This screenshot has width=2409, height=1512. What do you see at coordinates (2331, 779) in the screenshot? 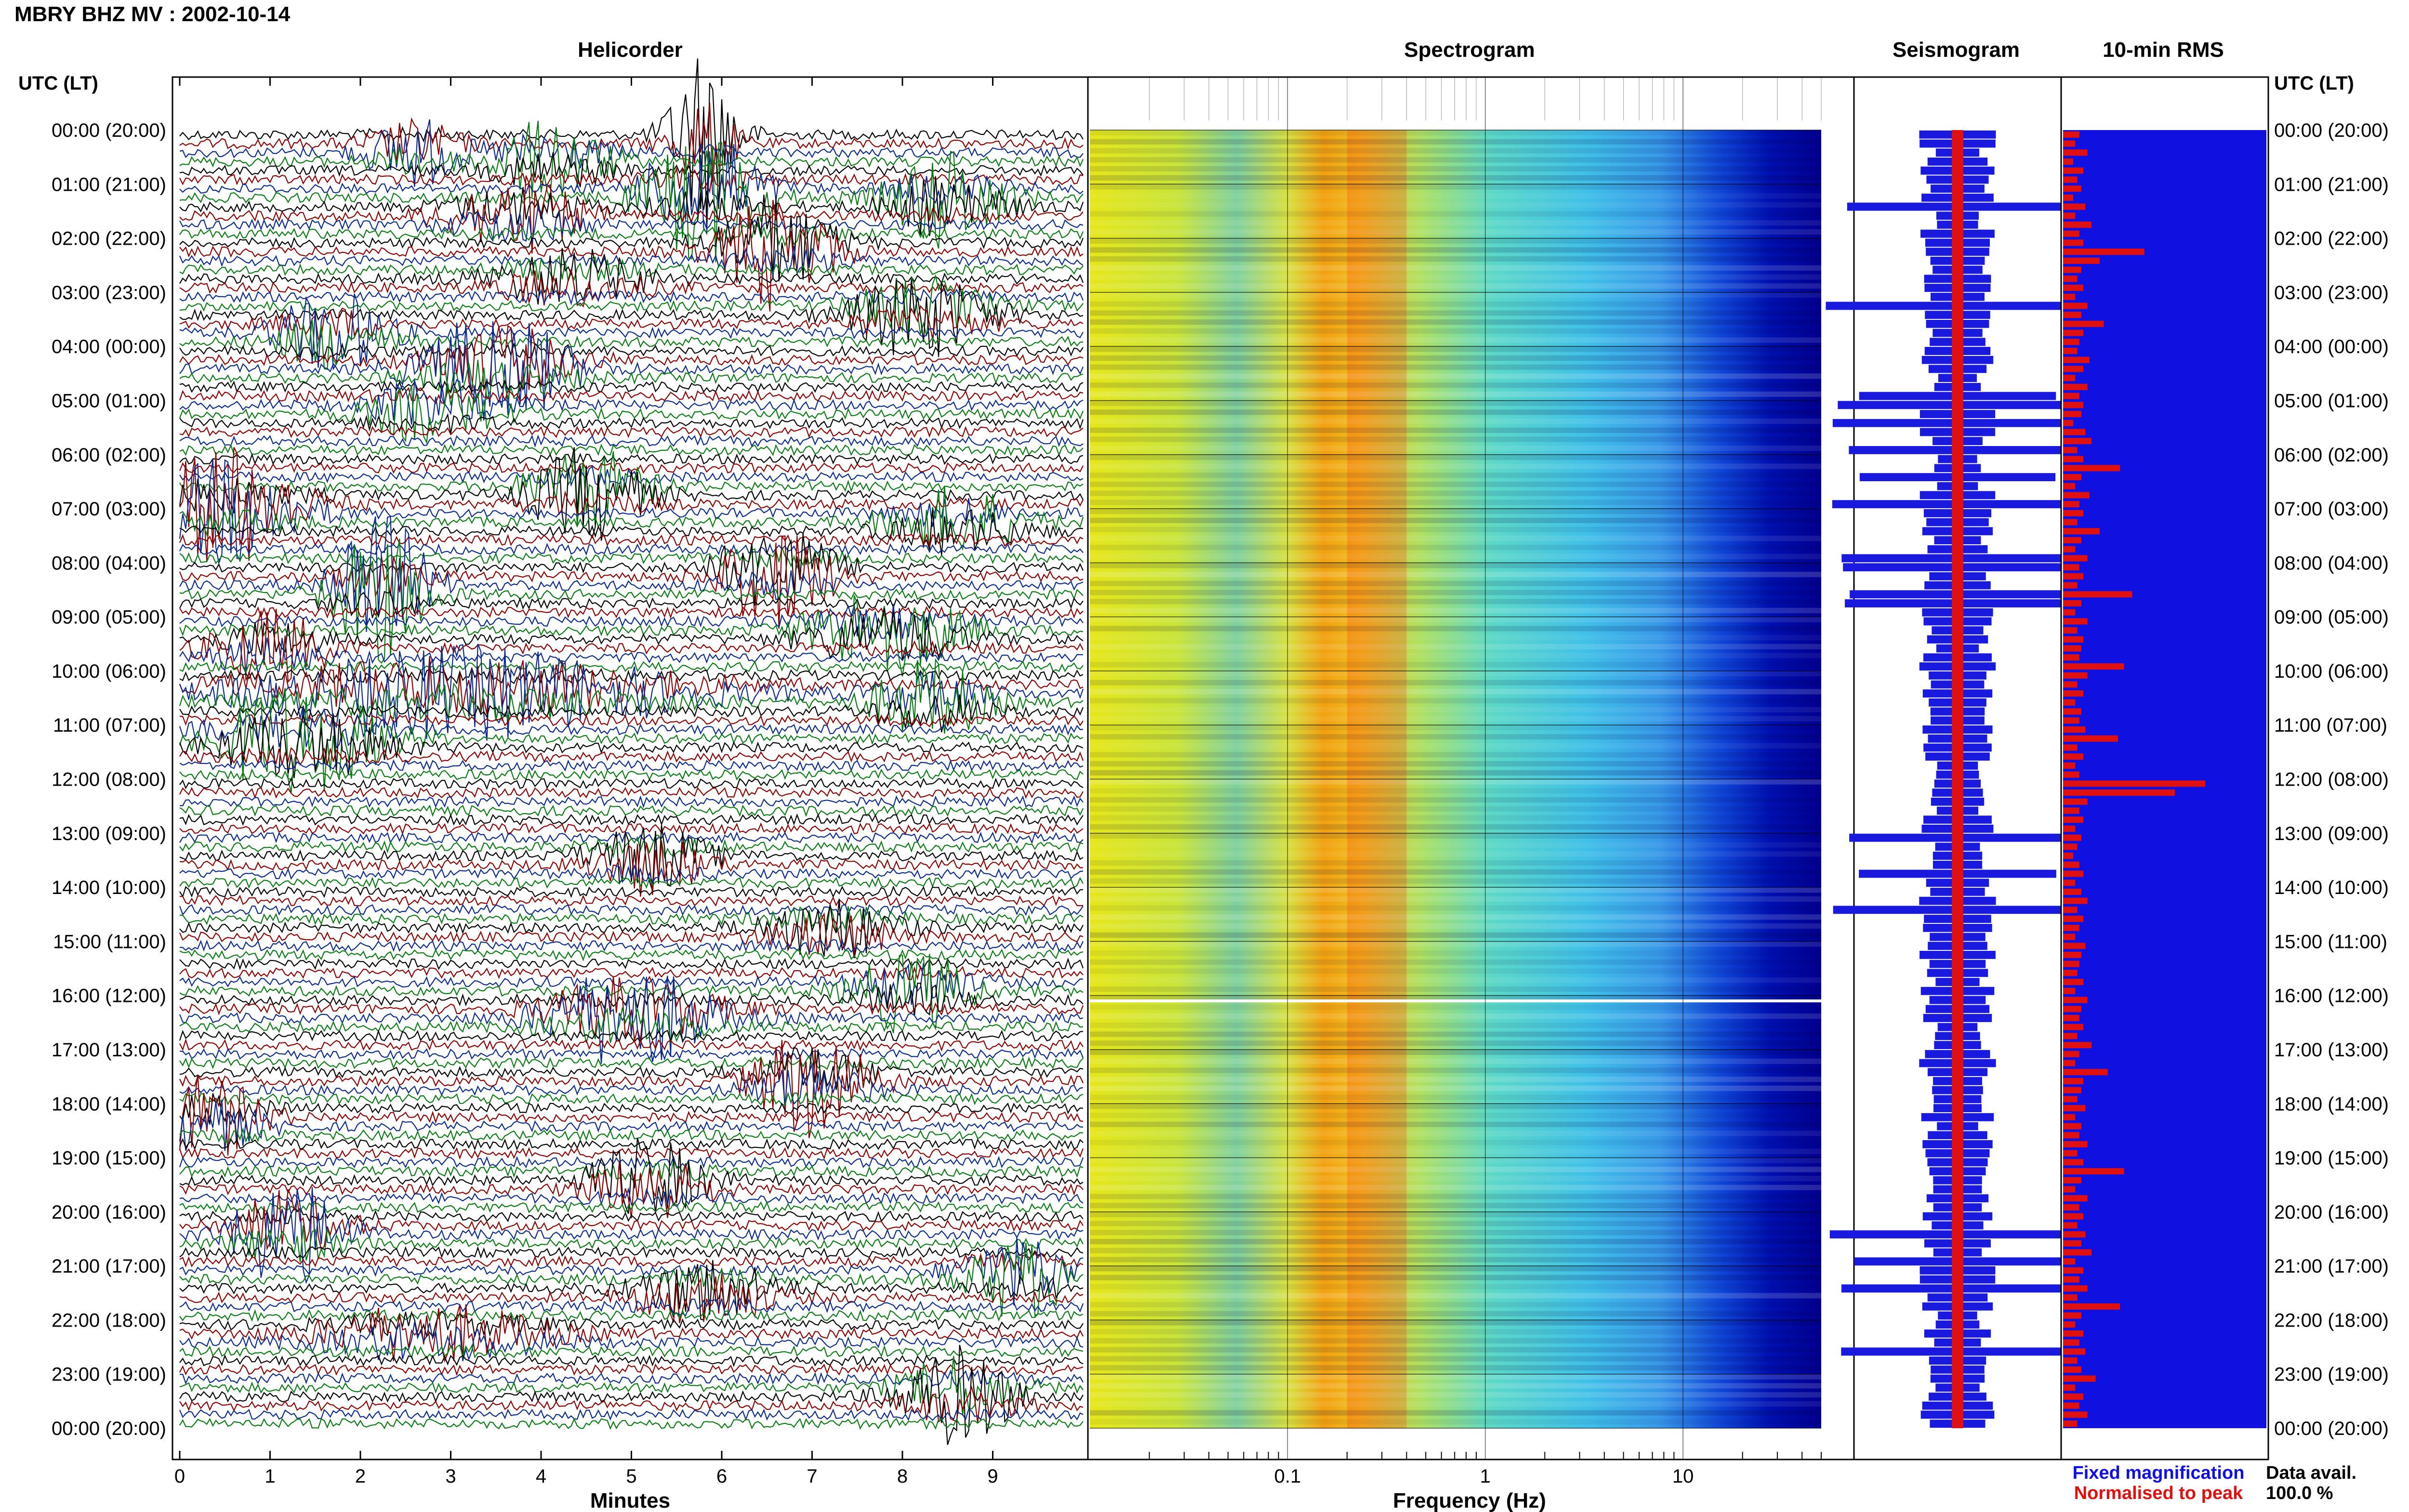
I see `time-label-right: 12:00 (08:00)` at bounding box center [2331, 779].